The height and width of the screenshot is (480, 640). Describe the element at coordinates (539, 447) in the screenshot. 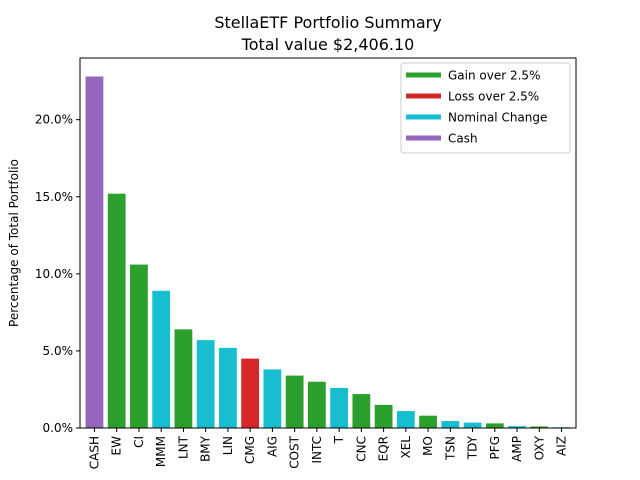

I see `x-tick-label: OXY` at that location.